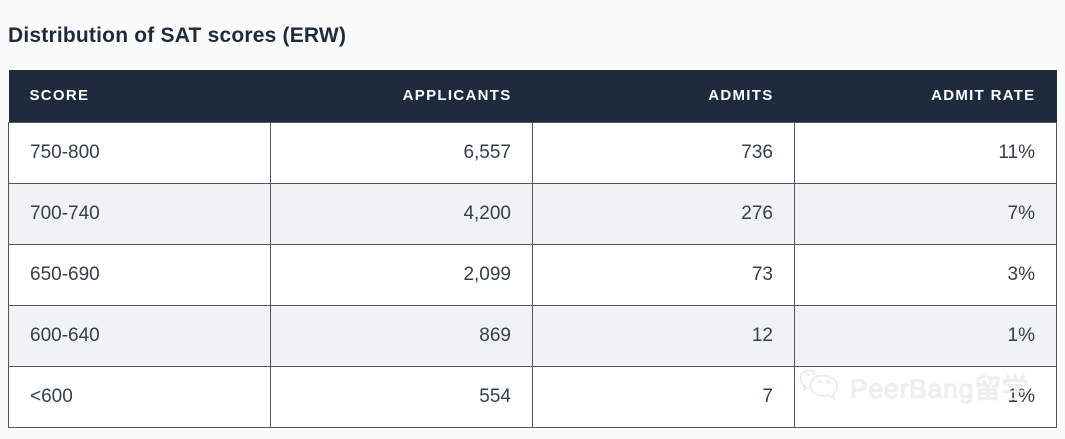 The image size is (1065, 439). Describe the element at coordinates (139, 96) in the screenshot. I see `col-header-score: SCORE` at that location.